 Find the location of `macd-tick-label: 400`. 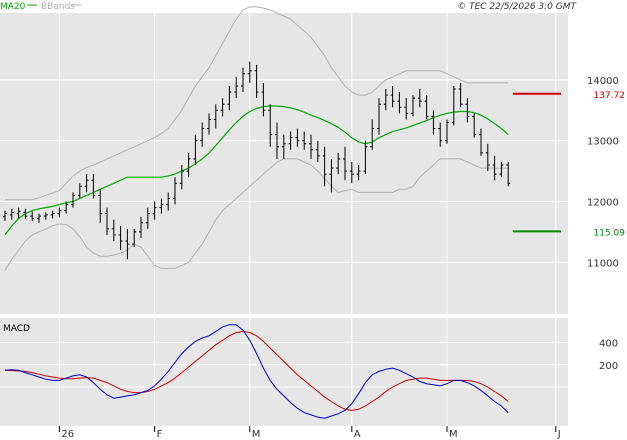

macd-tick-label: 400 is located at coordinates (608, 343).